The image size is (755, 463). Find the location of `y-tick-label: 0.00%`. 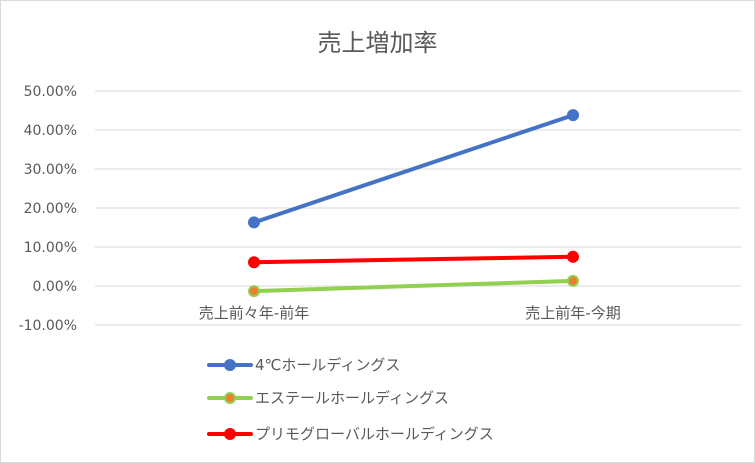

y-tick-label: 0.00% is located at coordinates (55, 287).